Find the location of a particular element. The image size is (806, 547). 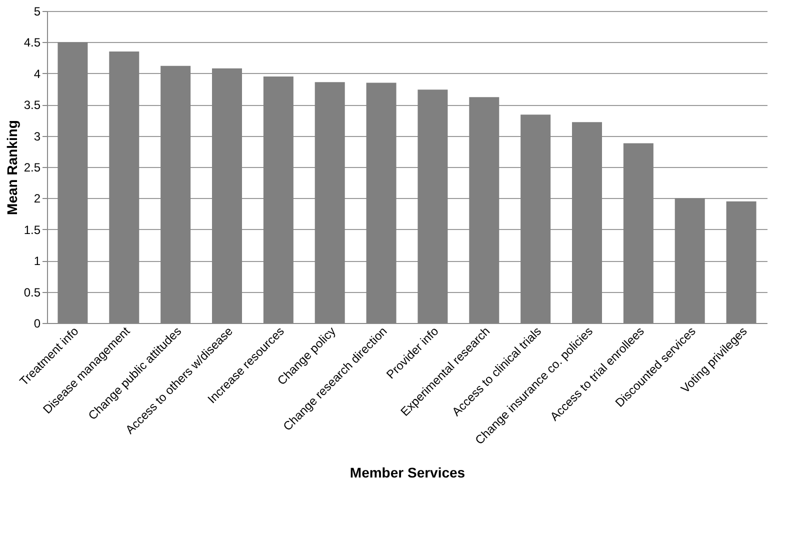

y-tick-label: 3.5 is located at coordinates (32, 105).